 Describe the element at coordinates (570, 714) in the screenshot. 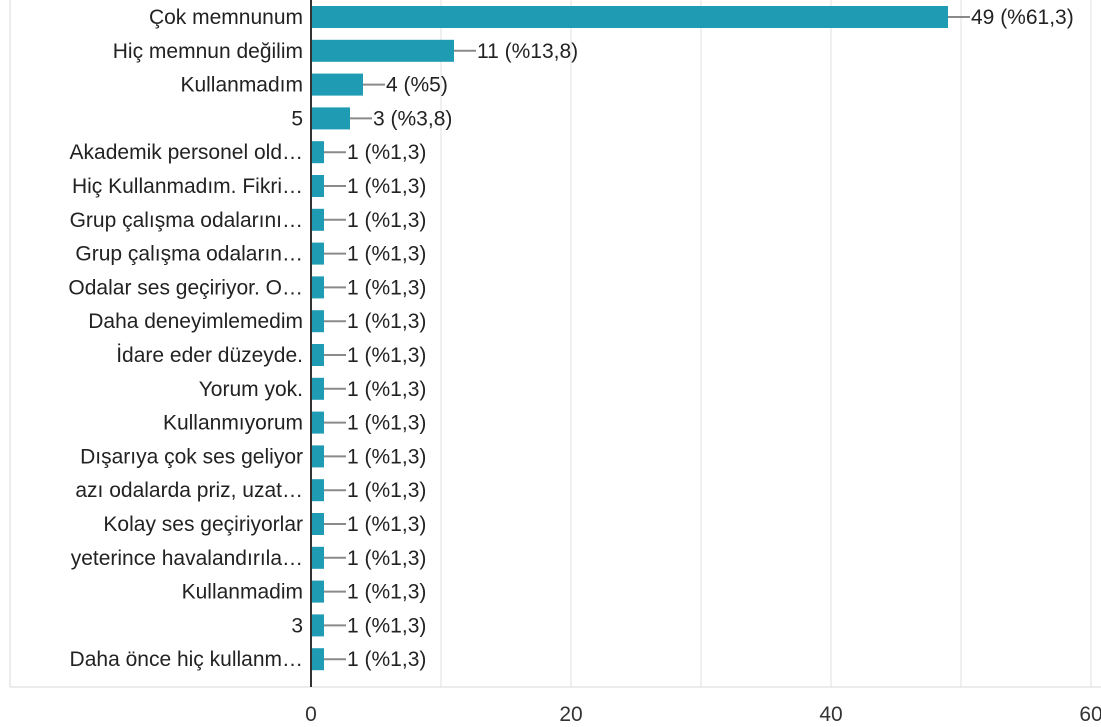

I see `x-tick-label: 20` at that location.